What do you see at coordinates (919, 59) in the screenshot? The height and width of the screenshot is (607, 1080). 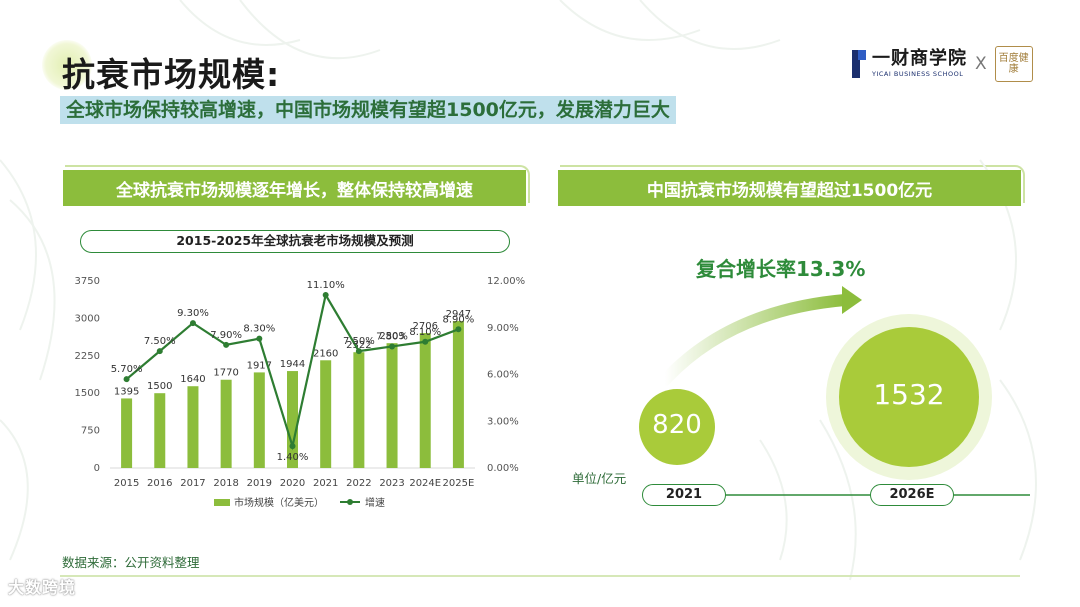 I see `logo-name-cn: 一财商学院` at bounding box center [919, 59].